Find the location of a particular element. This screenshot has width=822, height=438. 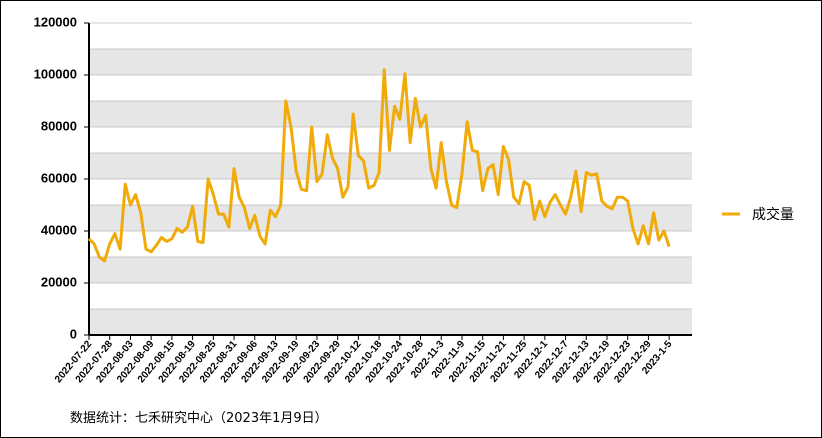

y-tick-label: 100000 is located at coordinates (55, 73).